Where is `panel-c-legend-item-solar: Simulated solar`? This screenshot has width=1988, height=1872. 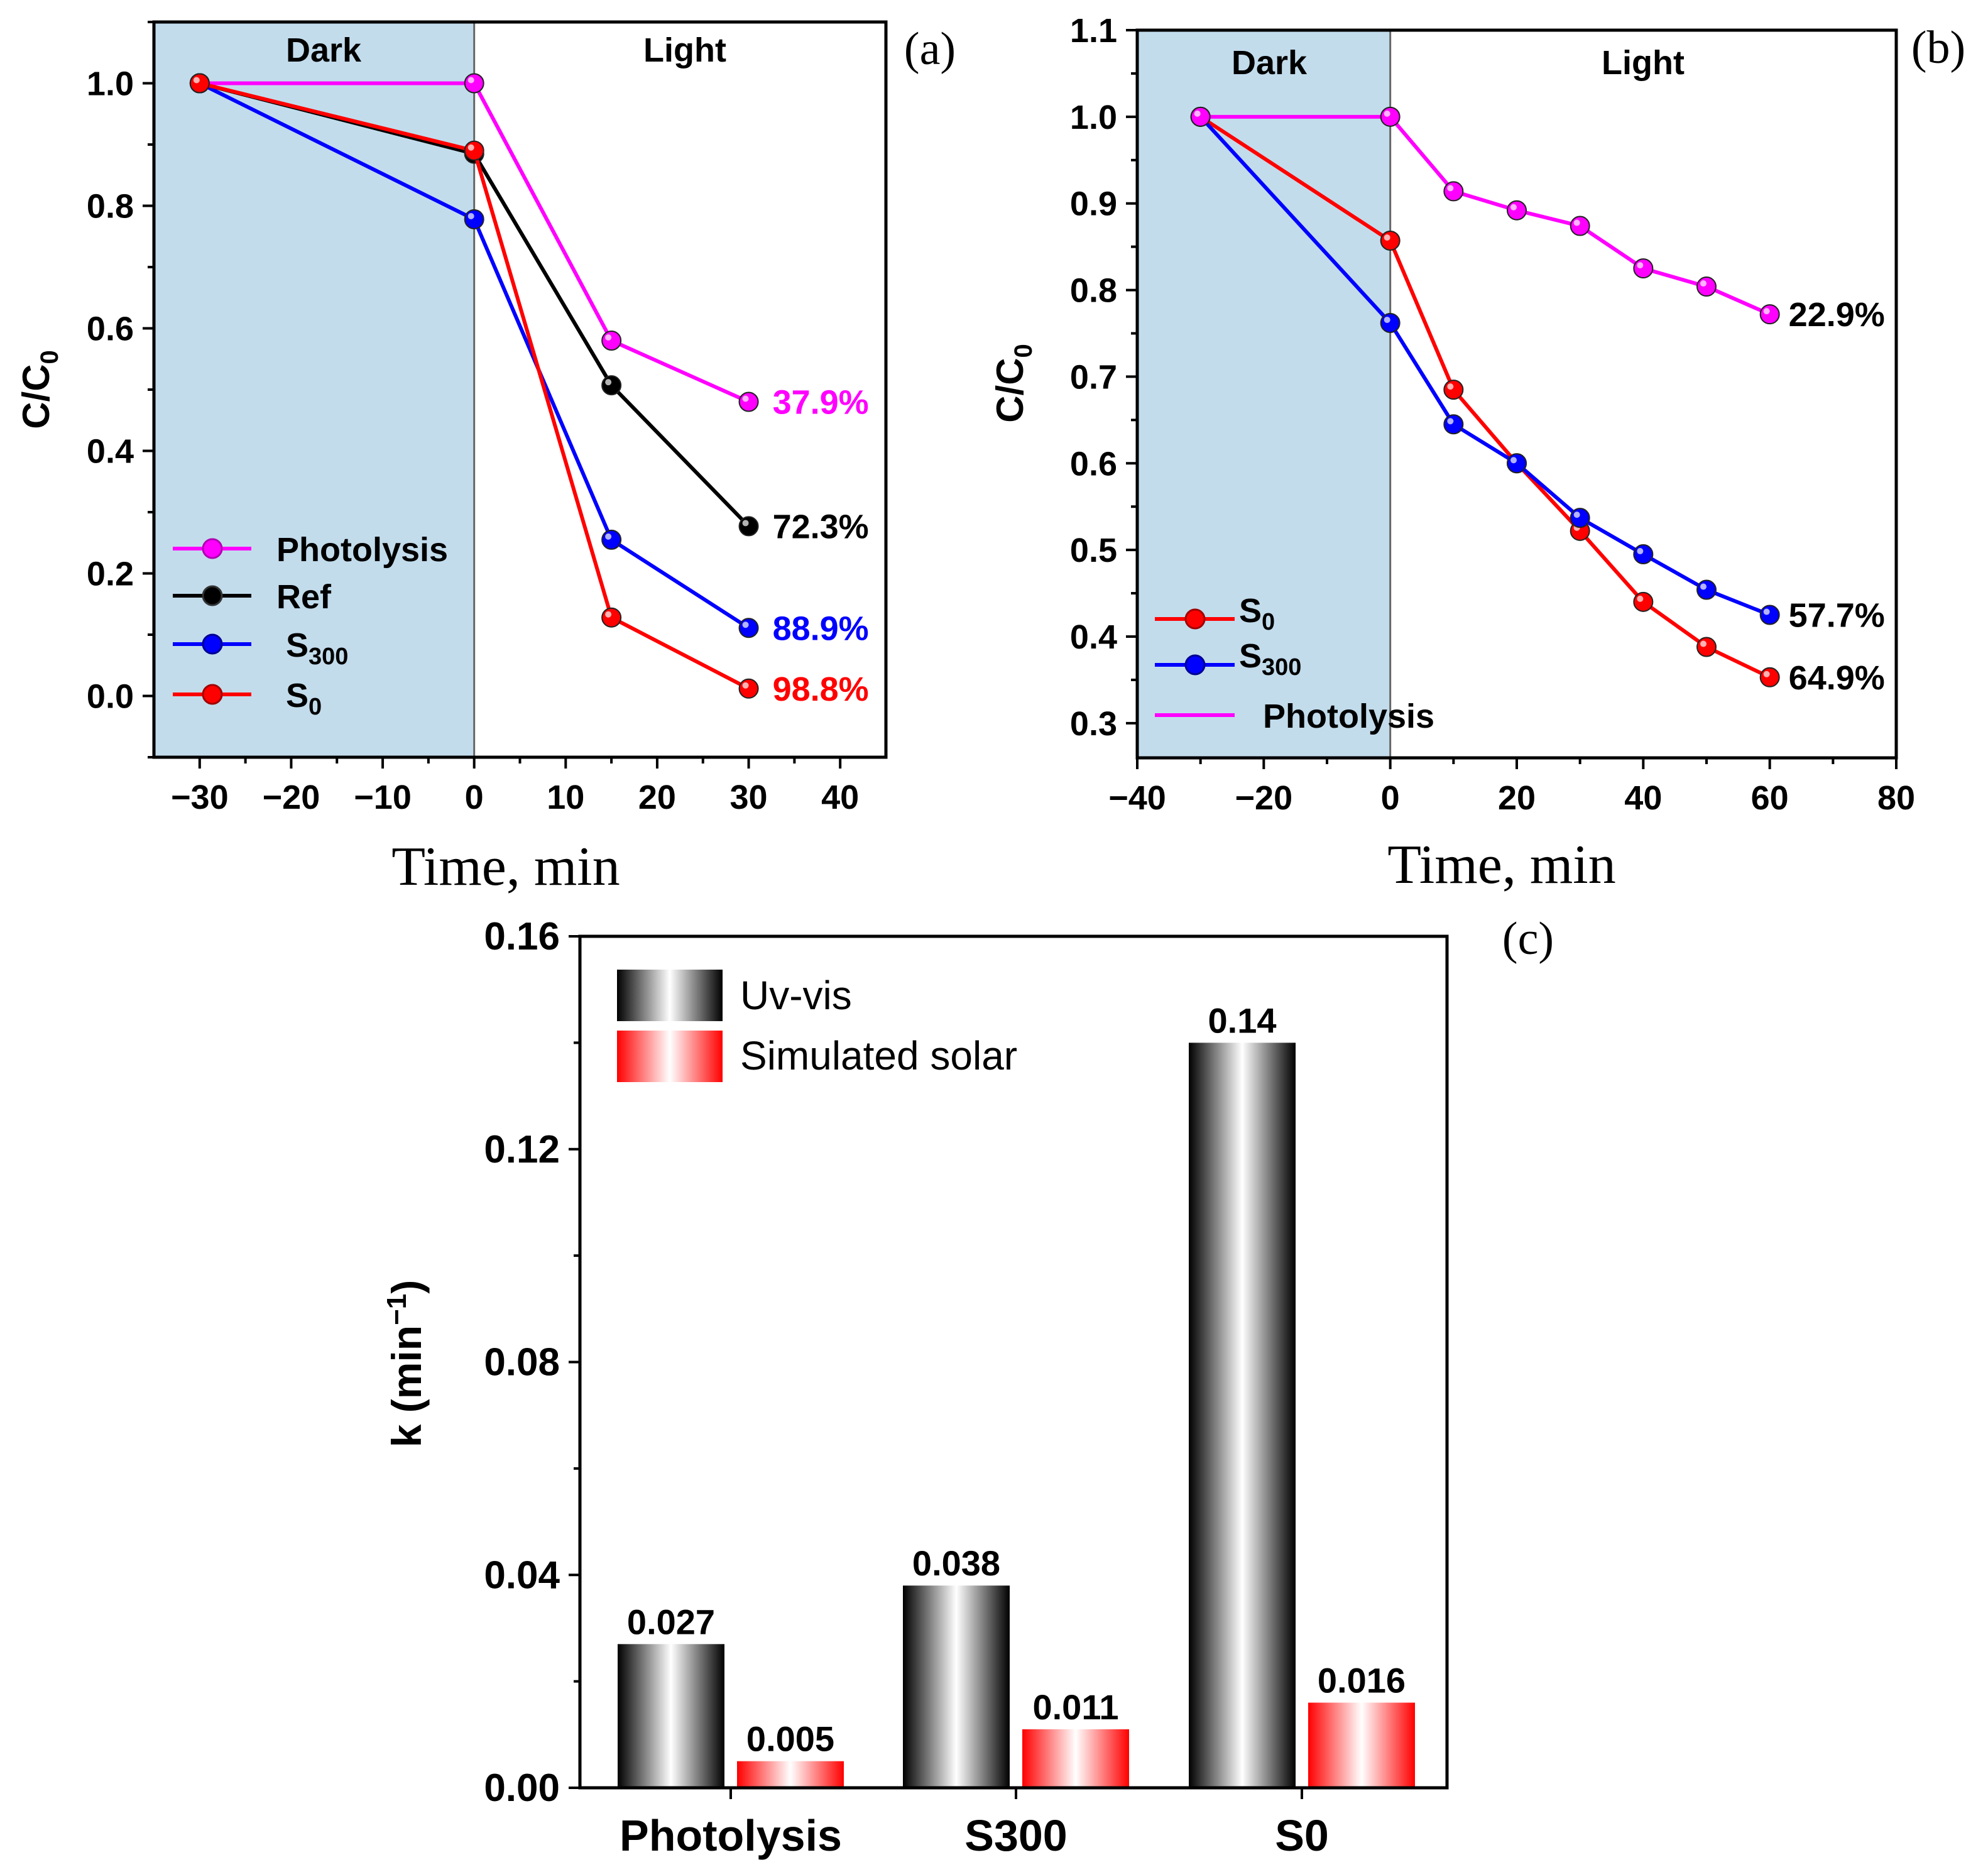 panel-c-legend-item-solar: Simulated solar is located at coordinates (817, 1056).